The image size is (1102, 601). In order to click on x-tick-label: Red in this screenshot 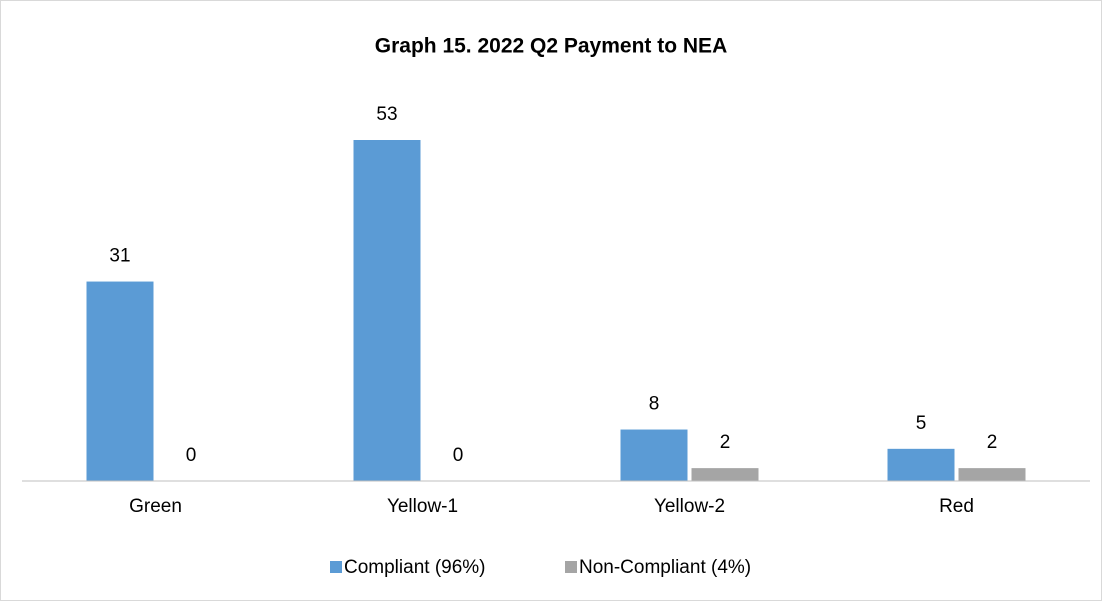, I will do `click(956, 506)`.